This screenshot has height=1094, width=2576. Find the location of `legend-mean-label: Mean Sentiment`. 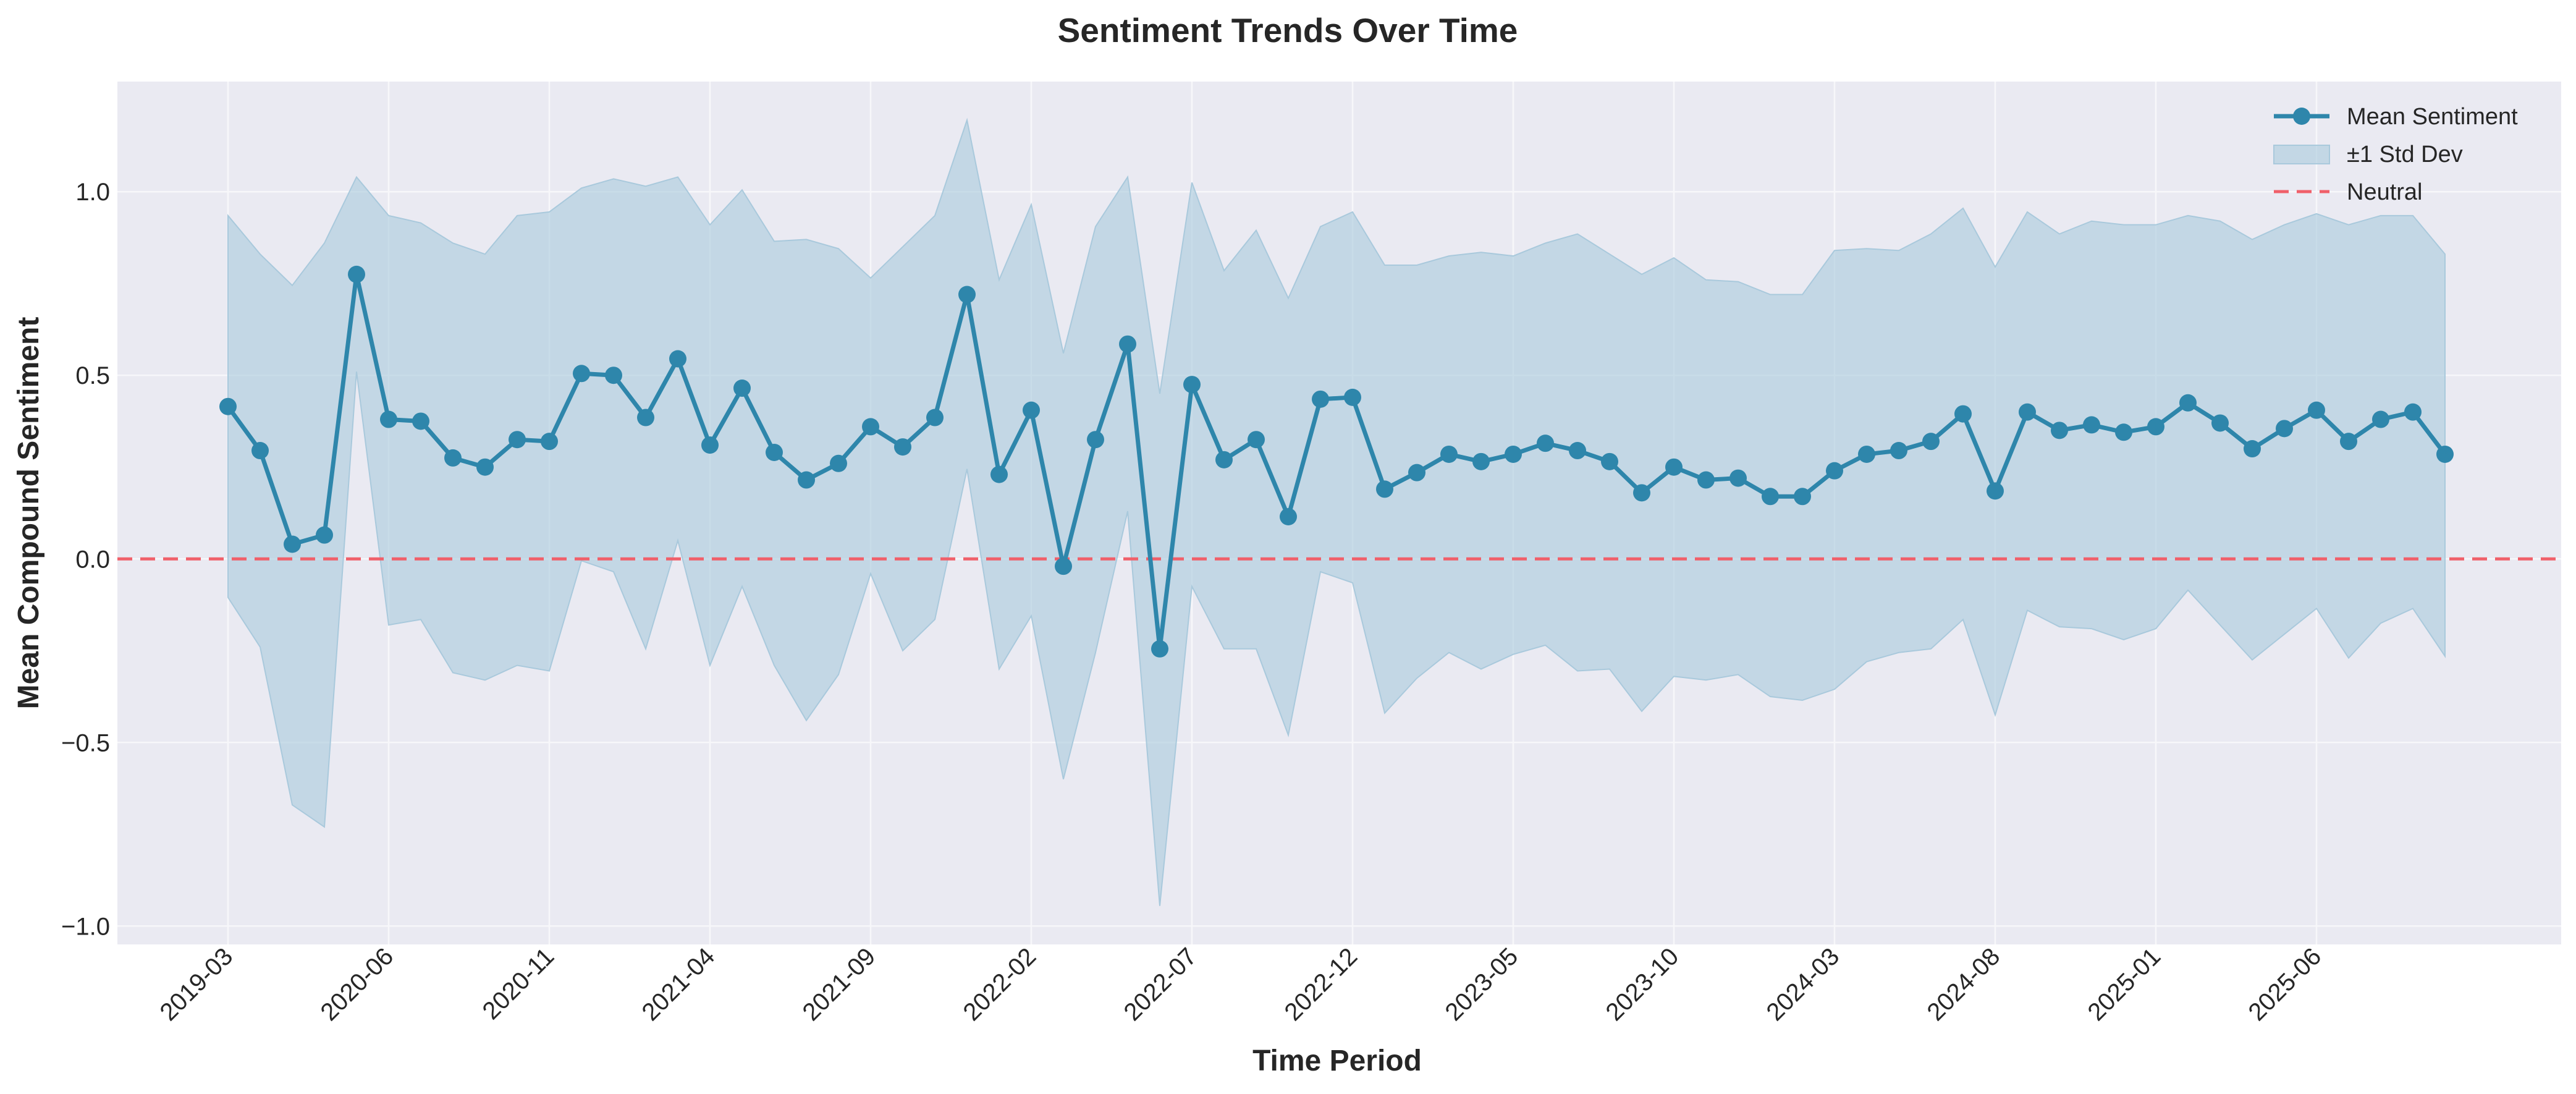

legend-mean-label: Mean Sentiment is located at coordinates (2432, 117).